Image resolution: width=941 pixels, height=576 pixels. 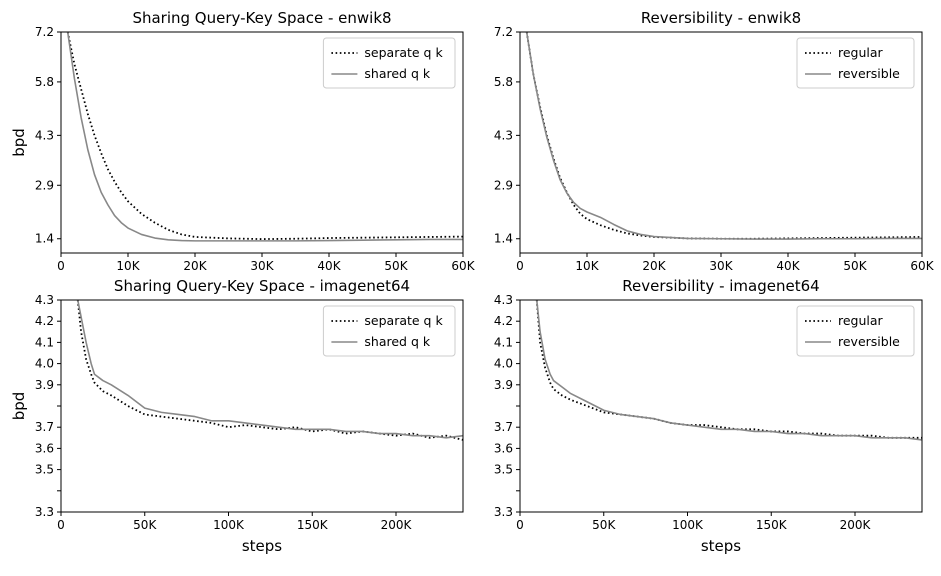 I want to click on chart-title: Reversibility - imagenet64, so click(x=720, y=286).